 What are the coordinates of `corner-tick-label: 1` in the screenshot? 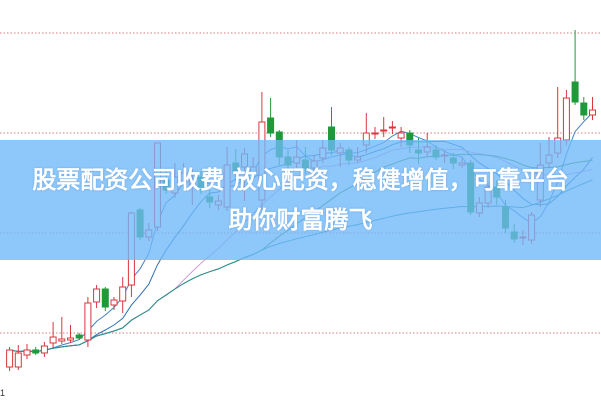 It's located at (3, 393).